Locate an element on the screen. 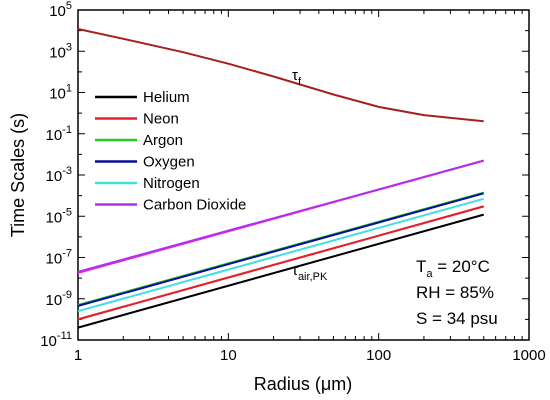 The image size is (550, 400). legend-label-carbon-dioxide: Carbon Dioxide is located at coordinates (194, 205).